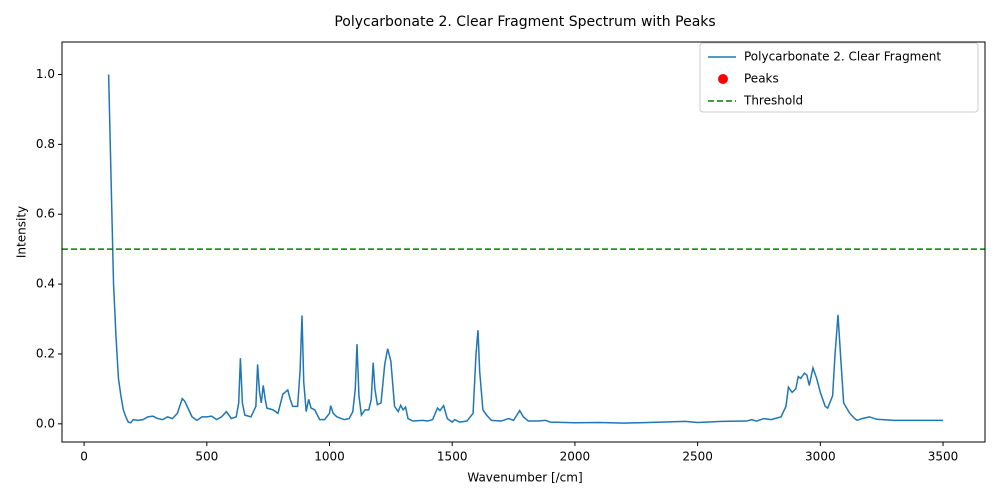  Describe the element at coordinates (842, 57) in the screenshot. I see `legend-label: Polycarbonate 2. Clear Fragment` at that location.